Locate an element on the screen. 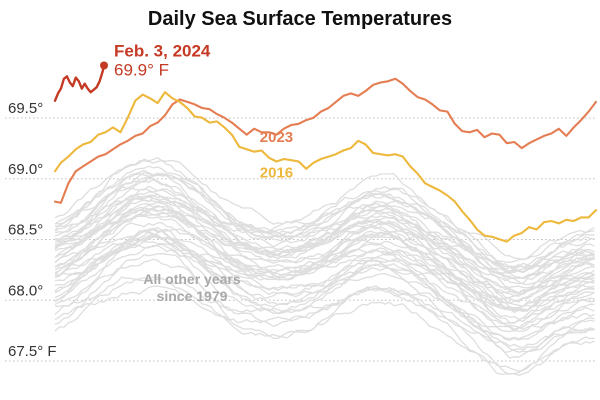  annotation-value: 69.9° F is located at coordinates (141, 70).